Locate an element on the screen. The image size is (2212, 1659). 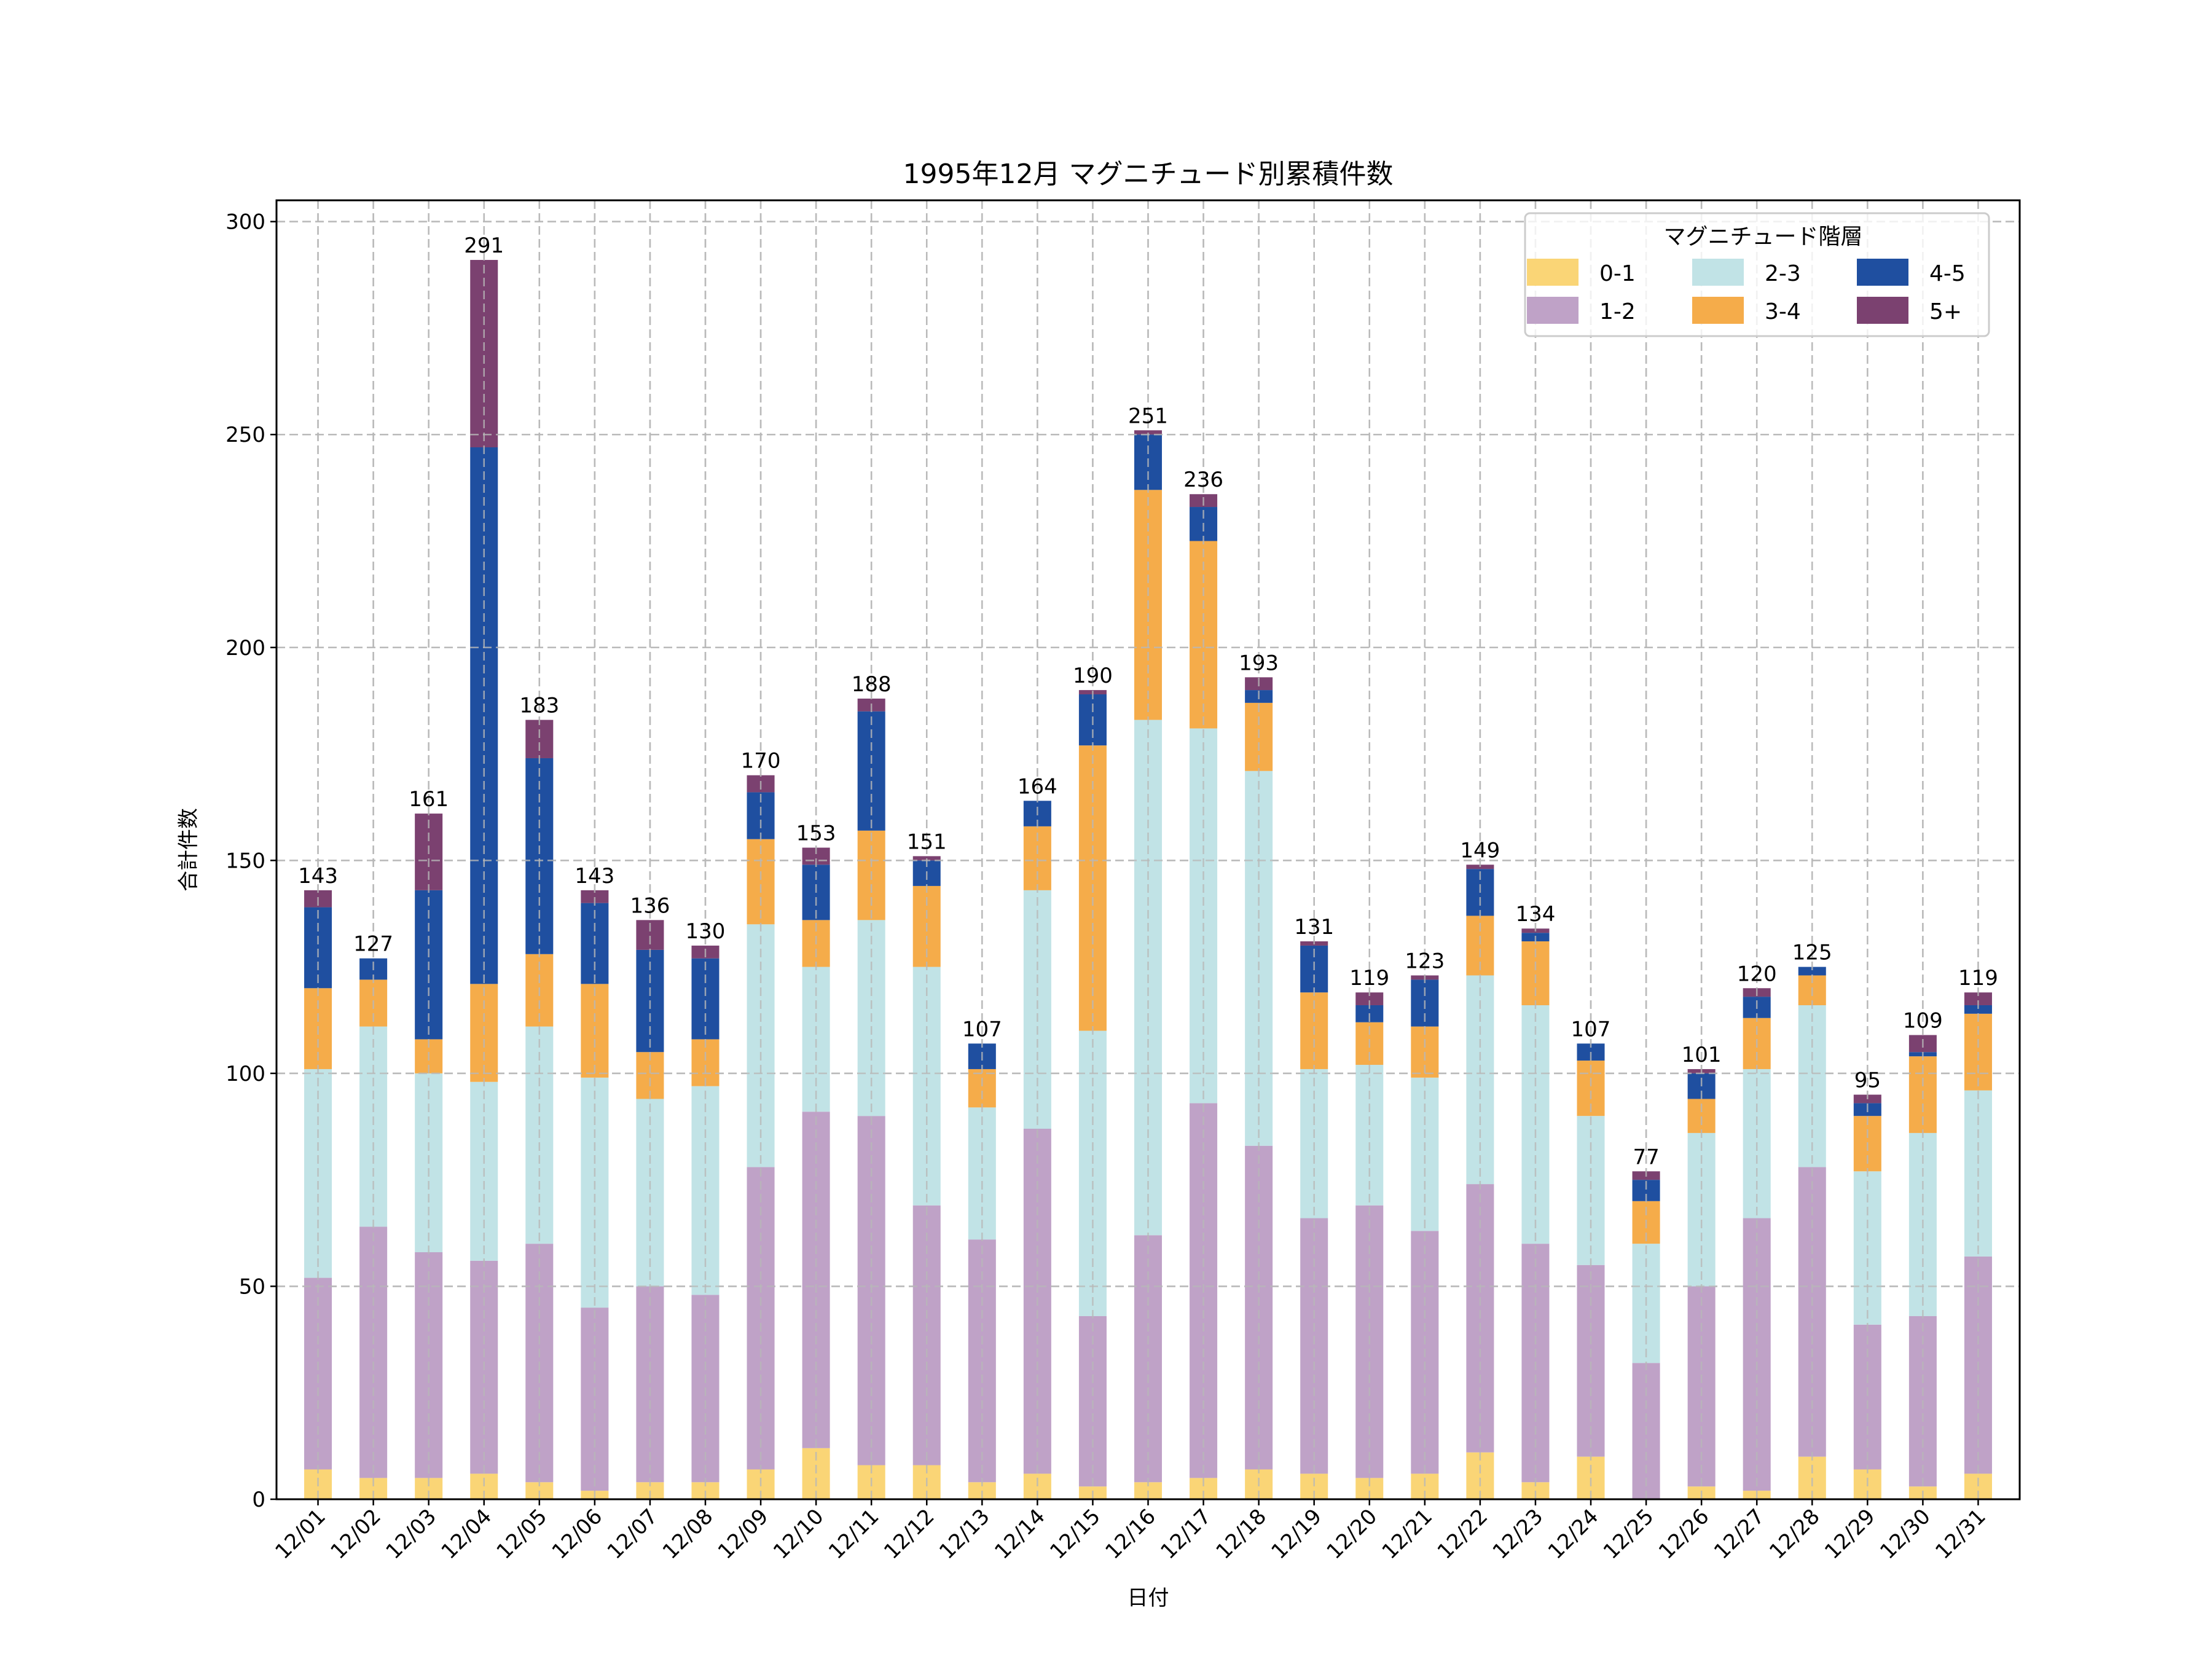
x-tick-label: 12/25 is located at coordinates (1629, 1534).